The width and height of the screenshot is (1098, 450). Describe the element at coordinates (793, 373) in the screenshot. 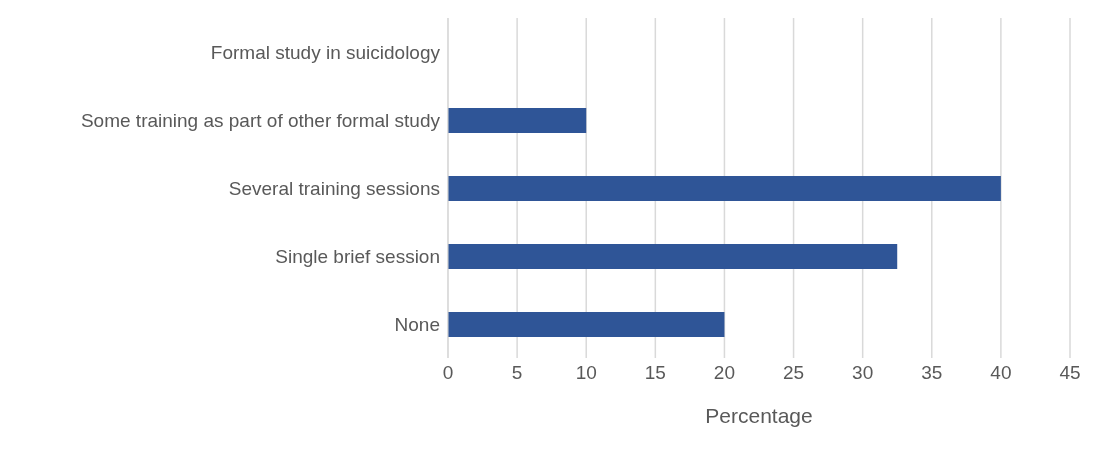

I see `x-tick-label: 25` at that location.